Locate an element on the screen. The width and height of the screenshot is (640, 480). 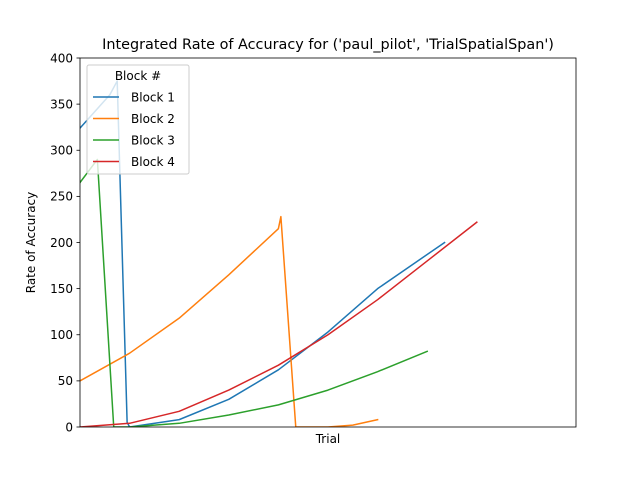
y-tick-label: 300 is located at coordinates (61, 151).